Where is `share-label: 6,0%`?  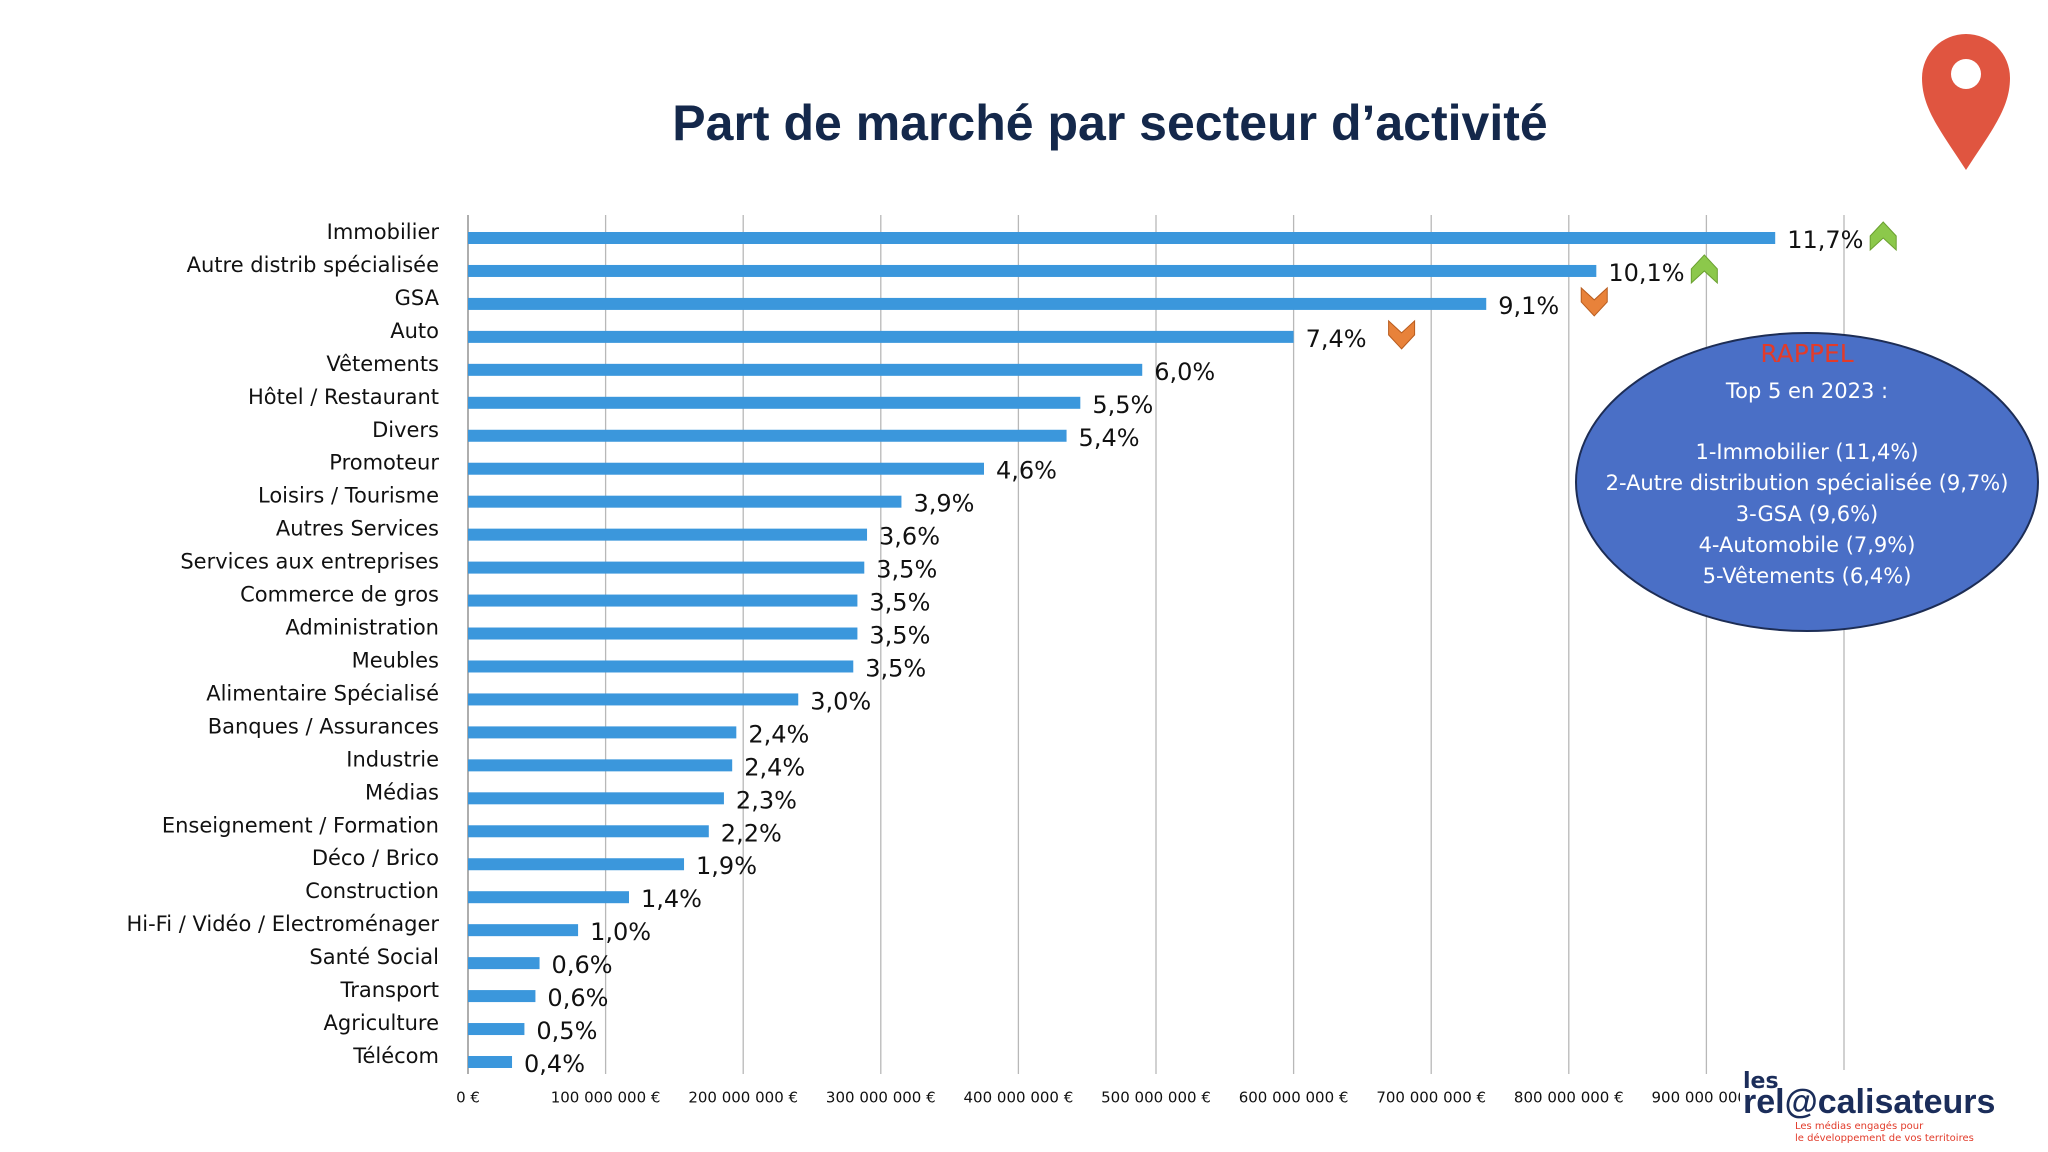 share-label: 6,0% is located at coordinates (1184, 372).